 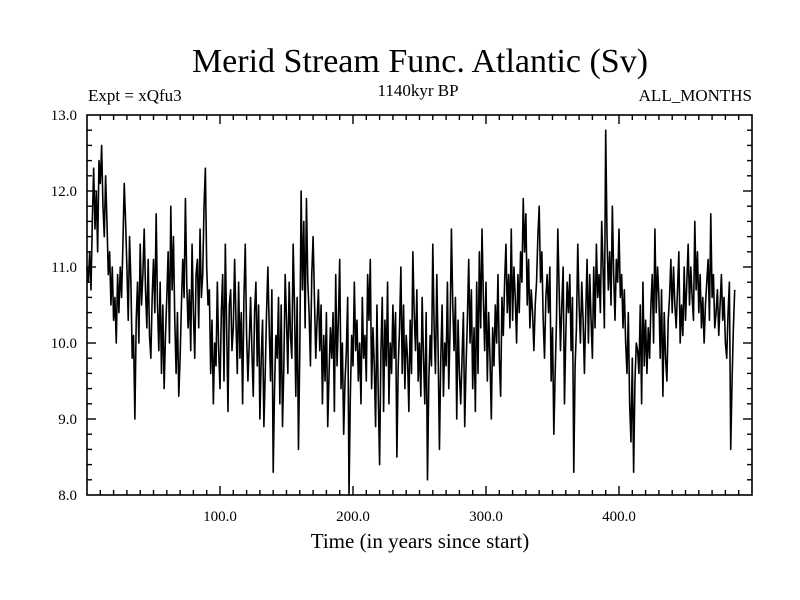 What do you see at coordinates (64, 192) in the screenshot?
I see `y-tick-label: 12.0` at bounding box center [64, 192].